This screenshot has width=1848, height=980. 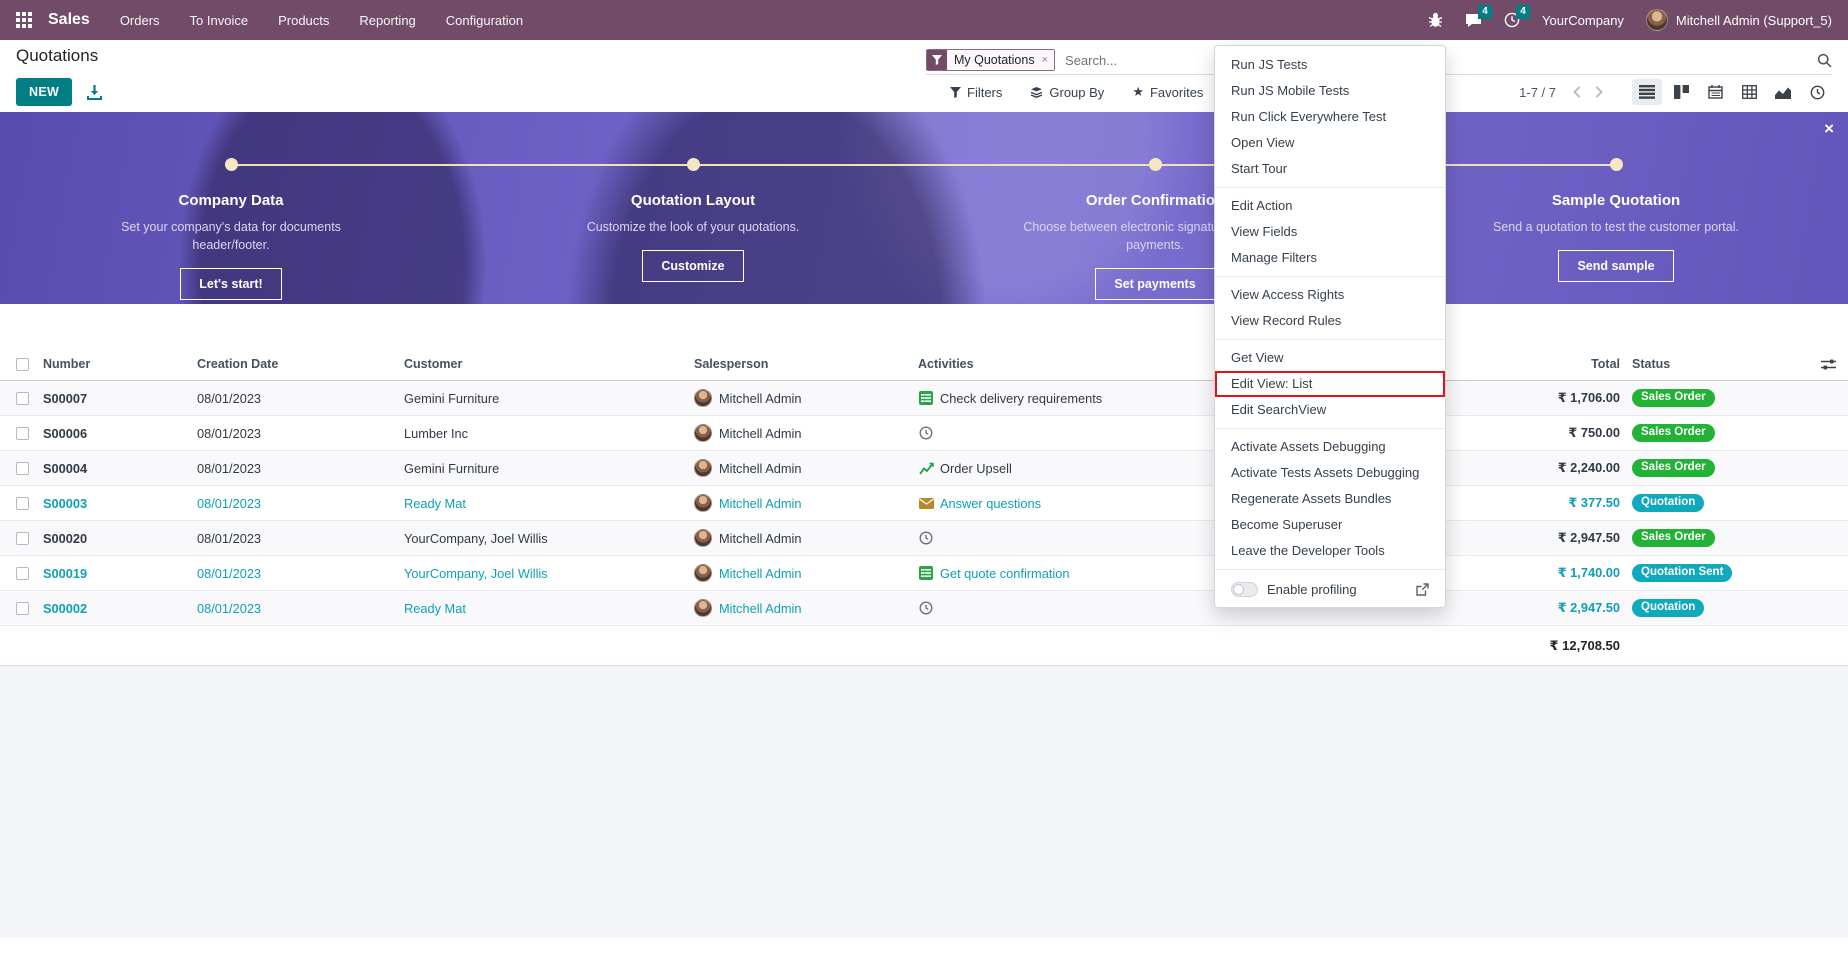 I want to click on menu-item-regenerate-assets-bundles: Regenerate Assets Bundles, so click(x=1311, y=498).